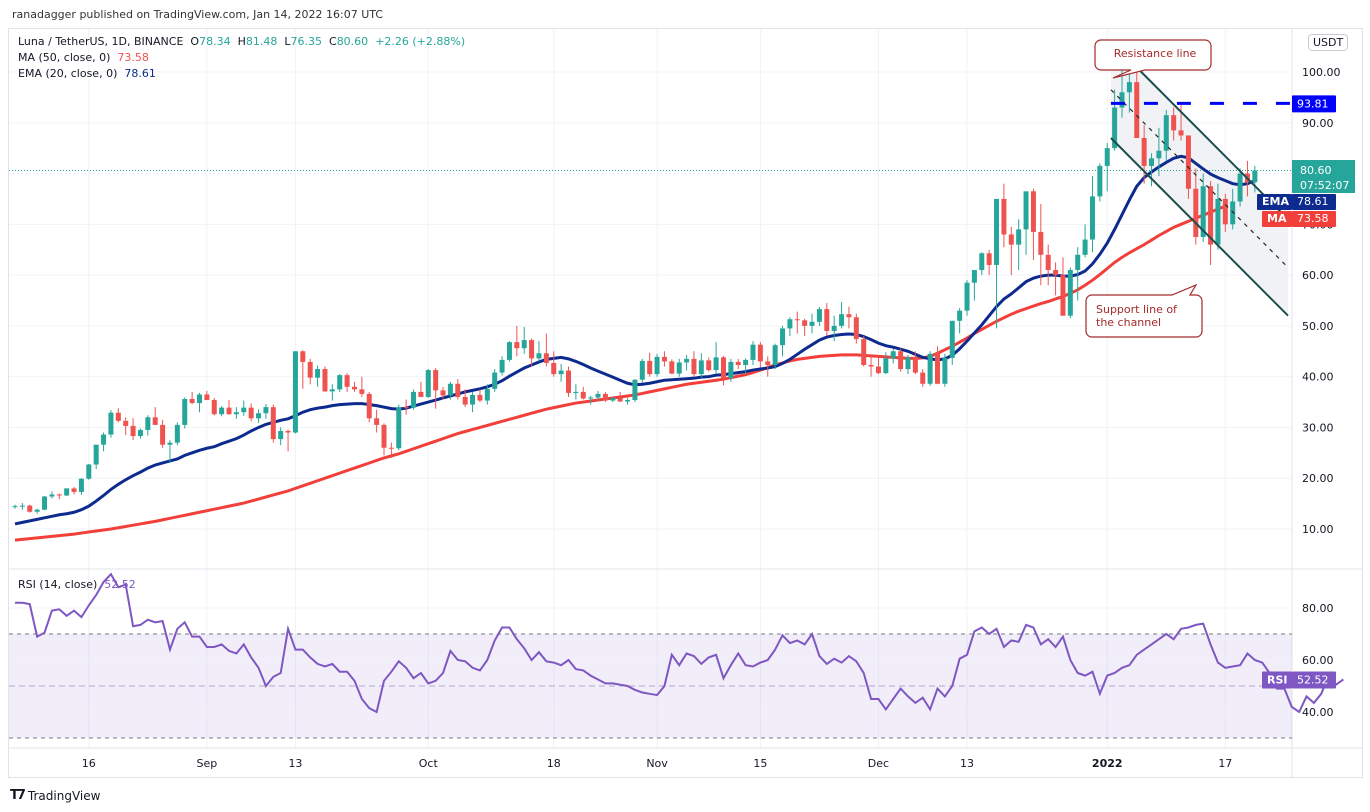  What do you see at coordinates (87, 73) in the screenshot?
I see `ema-legend: EMA (20, close, 0) 78.61` at bounding box center [87, 73].